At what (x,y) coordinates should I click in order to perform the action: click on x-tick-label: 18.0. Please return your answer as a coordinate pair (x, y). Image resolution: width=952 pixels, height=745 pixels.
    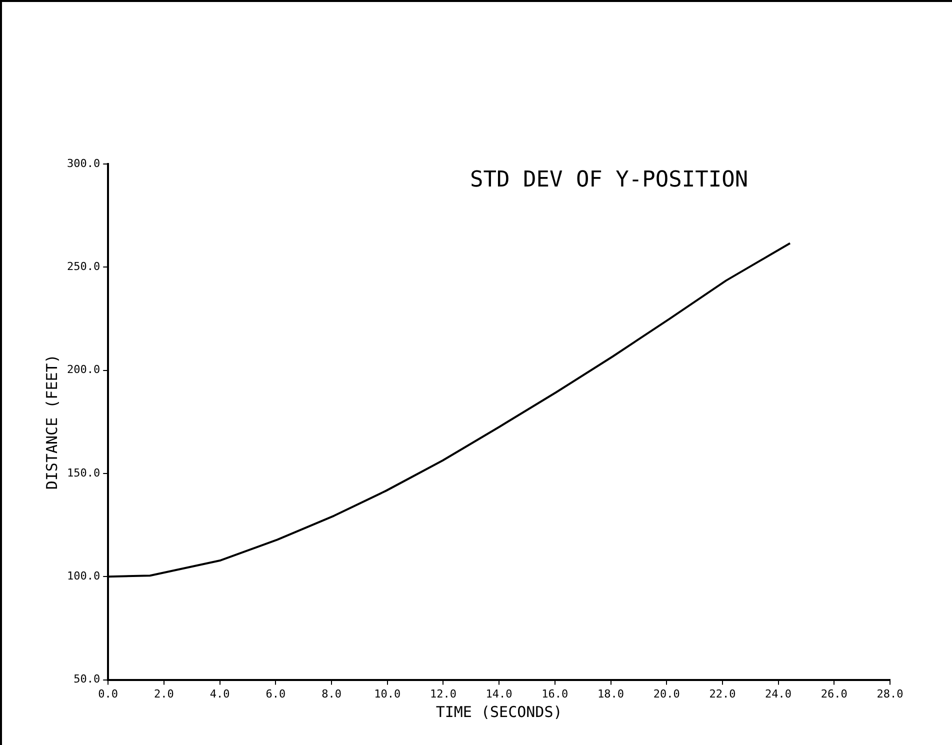
    Looking at the image, I should click on (611, 693).